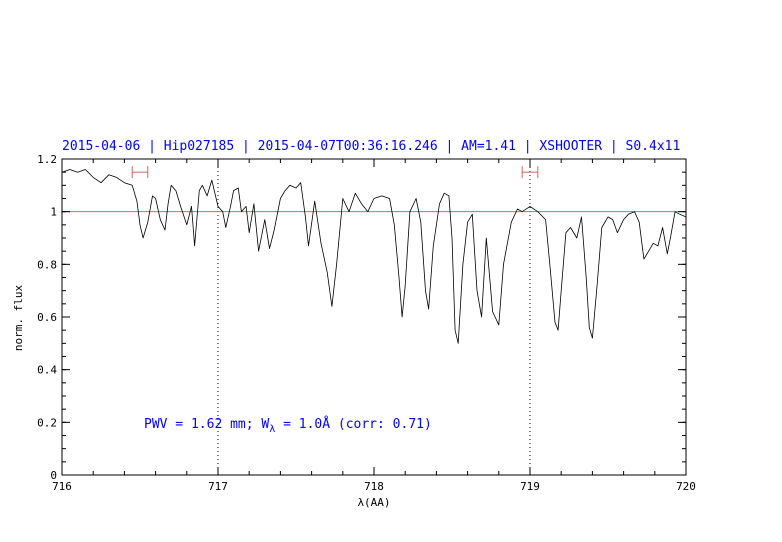 The width and height of the screenshot is (782, 542). What do you see at coordinates (53, 212) in the screenshot?
I see `y-tick-label: 1` at bounding box center [53, 212].